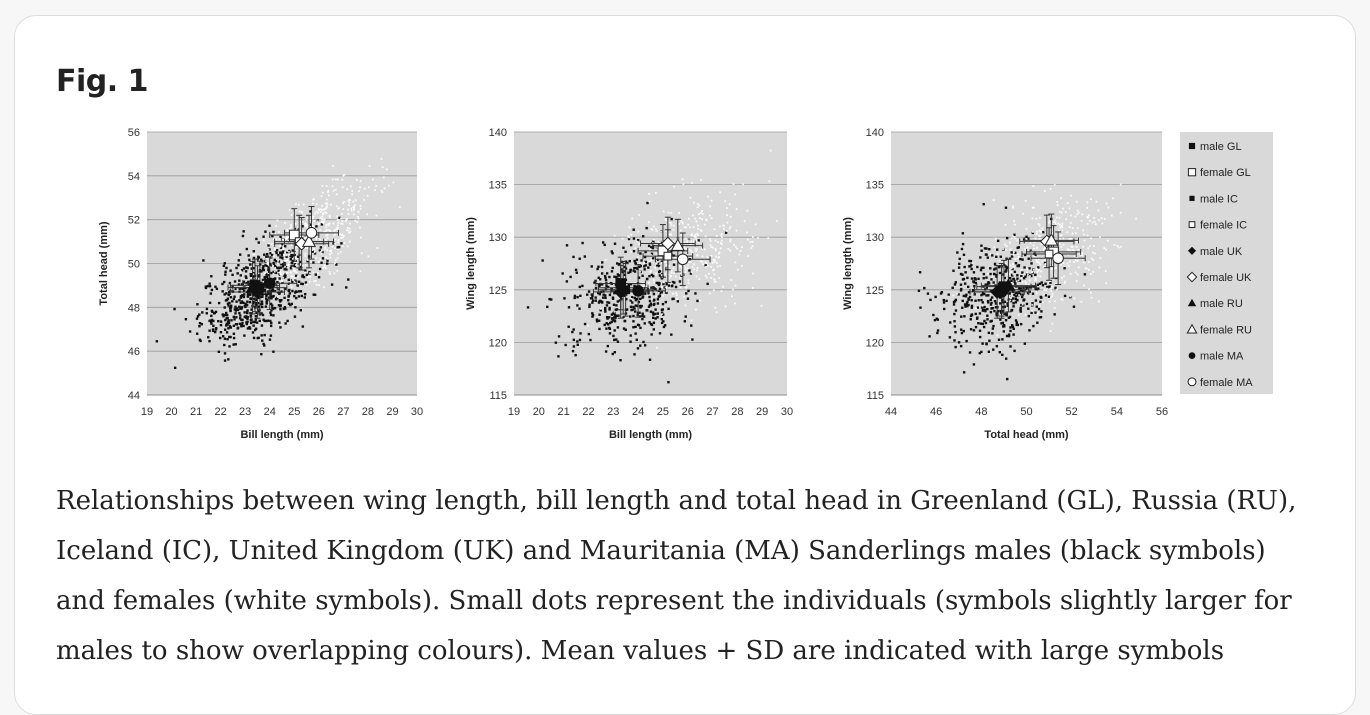 The width and height of the screenshot is (1370, 715). What do you see at coordinates (1002, 291) in the screenshot?
I see `individuals-males` at bounding box center [1002, 291].